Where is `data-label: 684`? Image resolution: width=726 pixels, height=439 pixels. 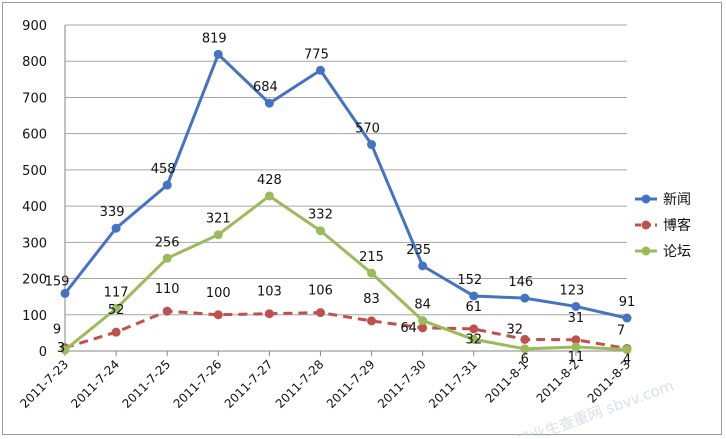
data-label: 684 is located at coordinates (265, 87).